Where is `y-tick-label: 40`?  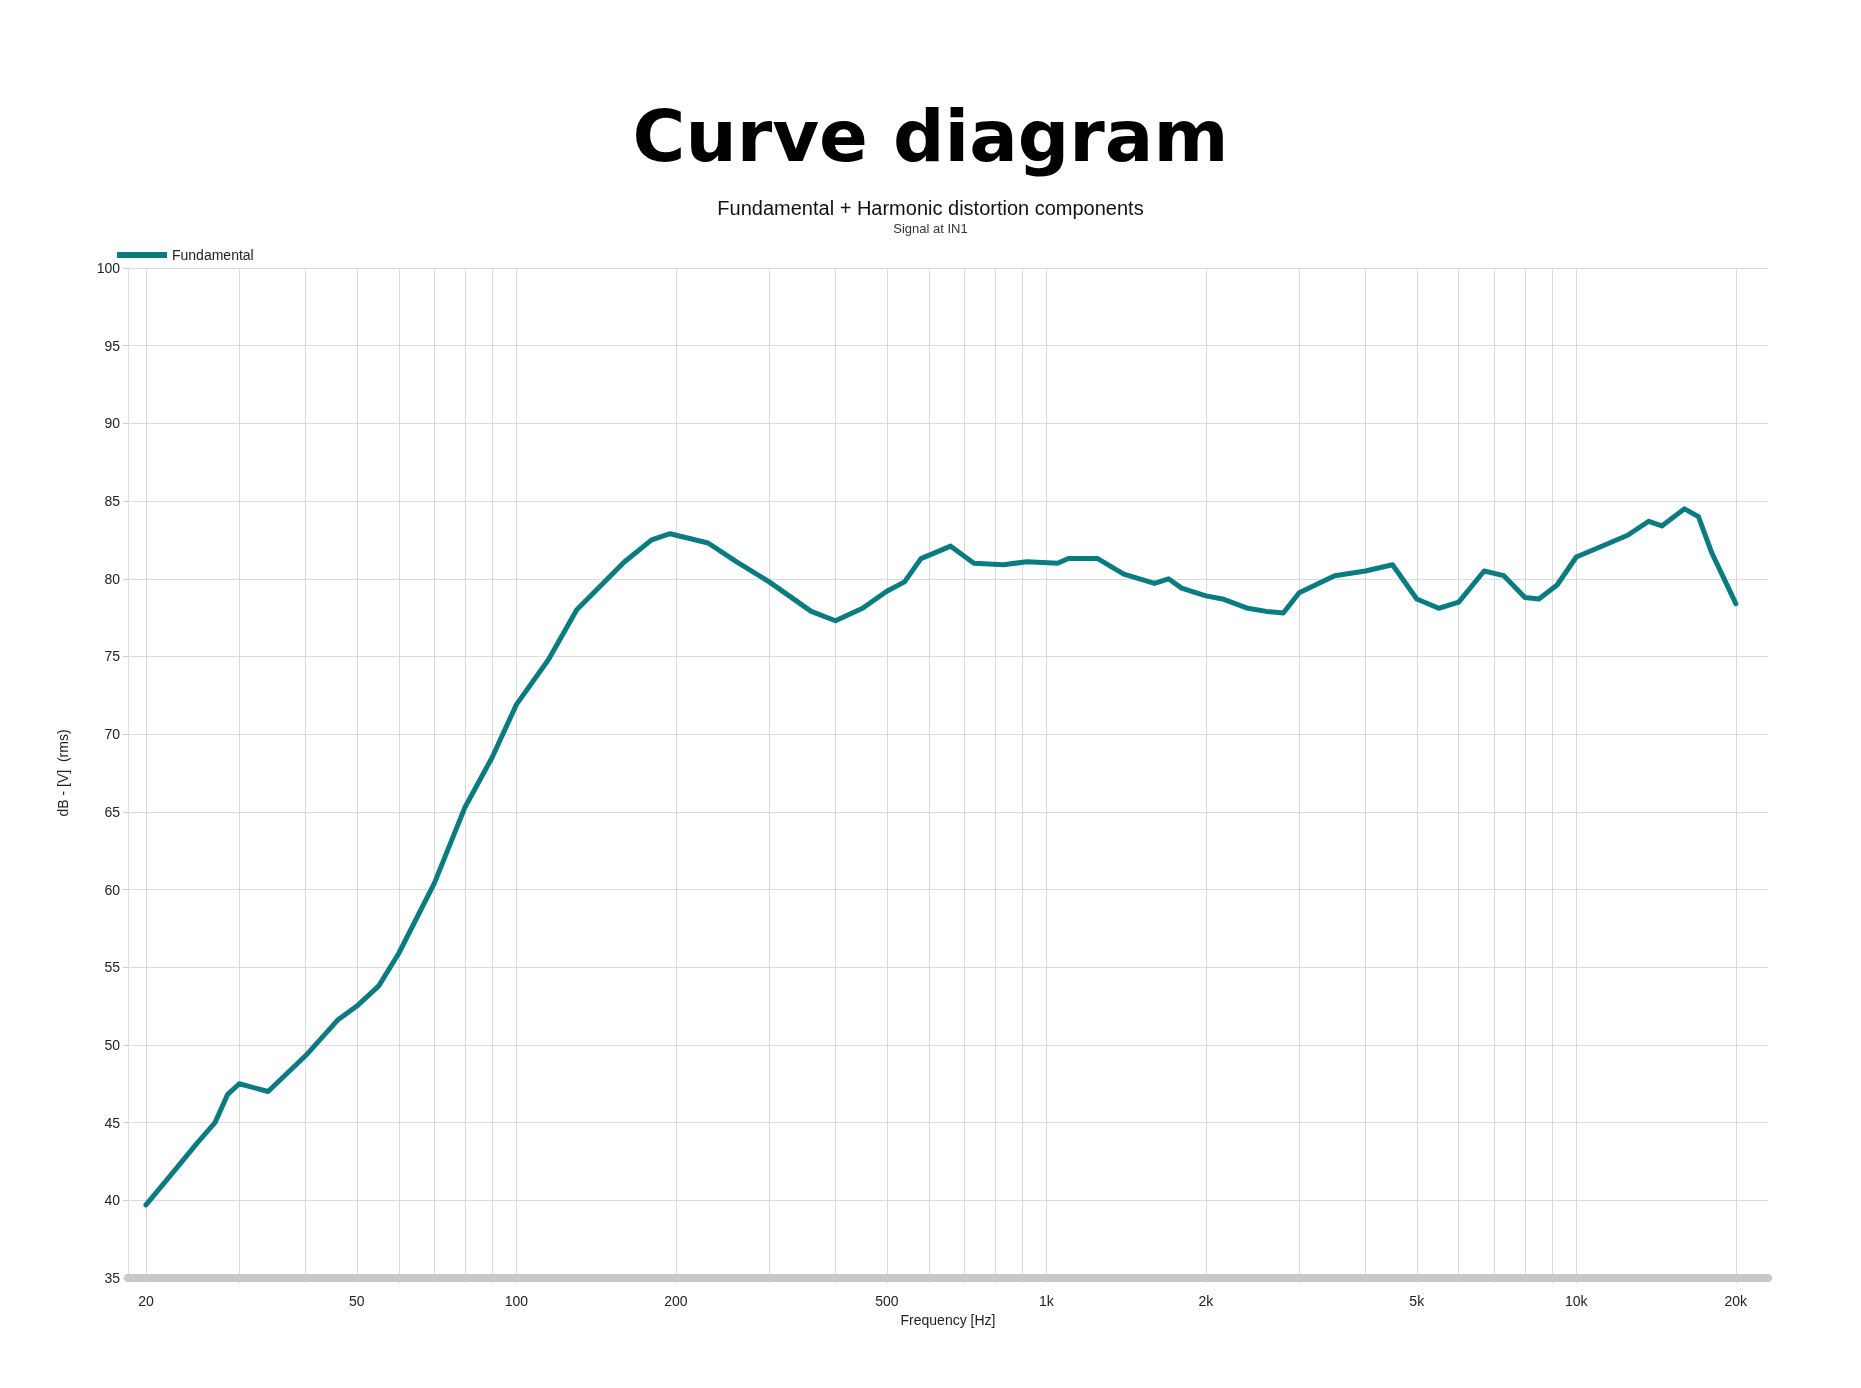
y-tick-label: 40 is located at coordinates (112, 1200).